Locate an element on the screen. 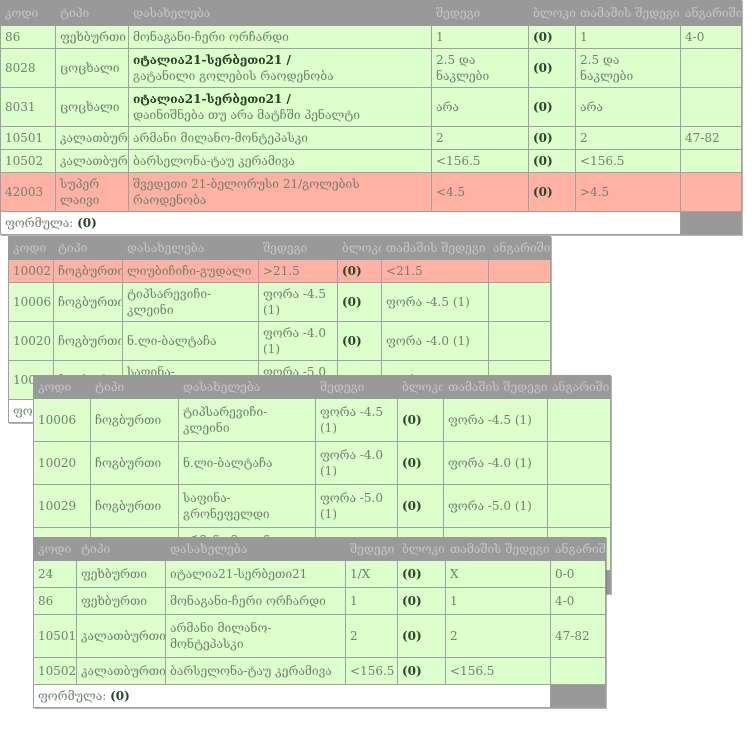  cell-code: 86 is located at coordinates (28, 37).